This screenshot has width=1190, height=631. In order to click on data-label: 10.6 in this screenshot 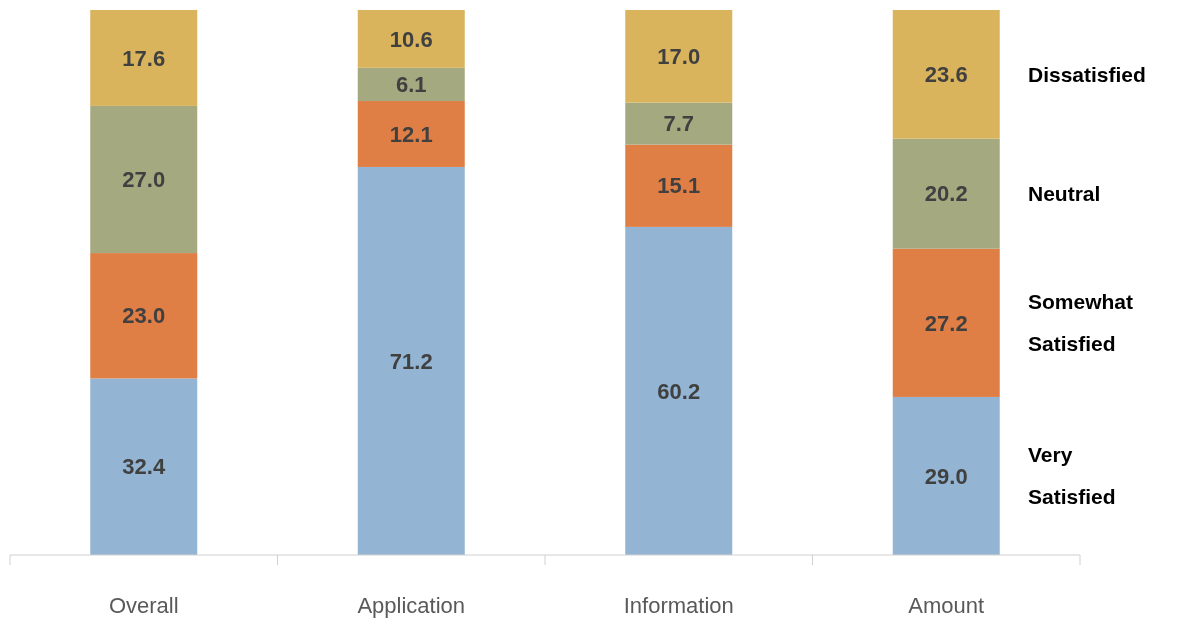, I will do `click(411, 39)`.